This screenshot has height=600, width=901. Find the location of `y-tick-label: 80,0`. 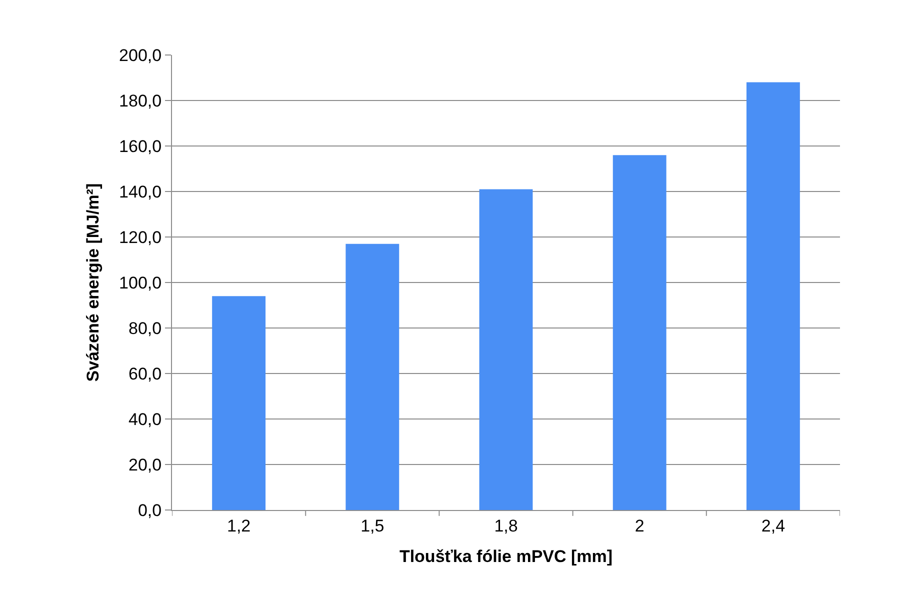

y-tick-label: 80,0 is located at coordinates (145, 328).